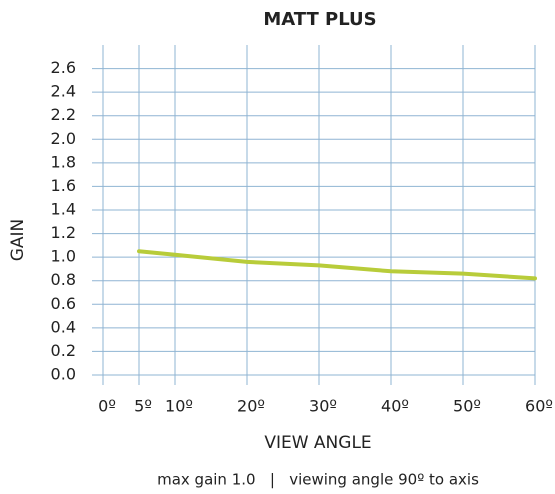 This screenshot has height=494, width=555. What do you see at coordinates (63, 138) in the screenshot?
I see `y-tick-label: 2.0` at bounding box center [63, 138].